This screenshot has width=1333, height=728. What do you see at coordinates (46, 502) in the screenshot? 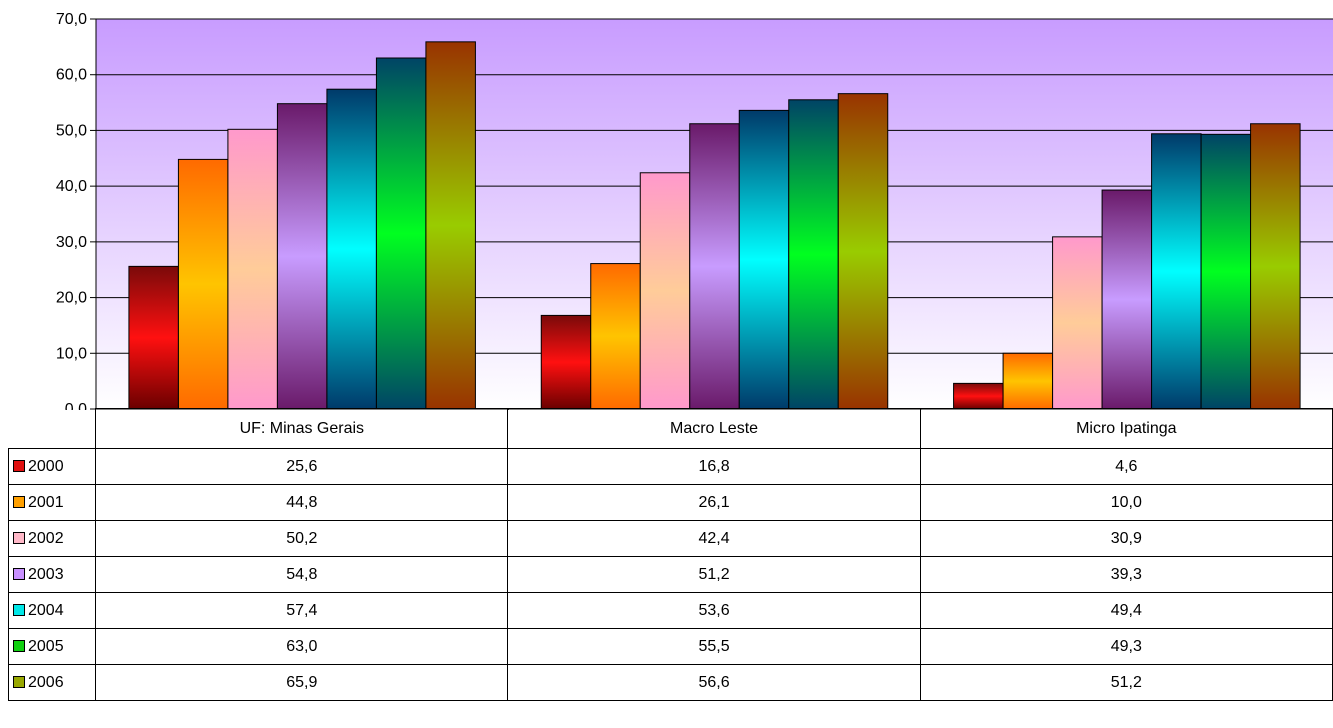
I see `legend-label: 2001` at bounding box center [46, 502].